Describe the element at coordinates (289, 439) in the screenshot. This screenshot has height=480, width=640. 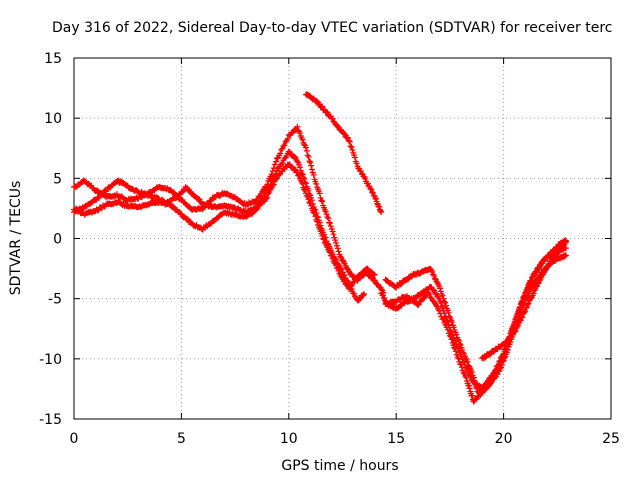
I see `x-tick-label: 10` at that location.